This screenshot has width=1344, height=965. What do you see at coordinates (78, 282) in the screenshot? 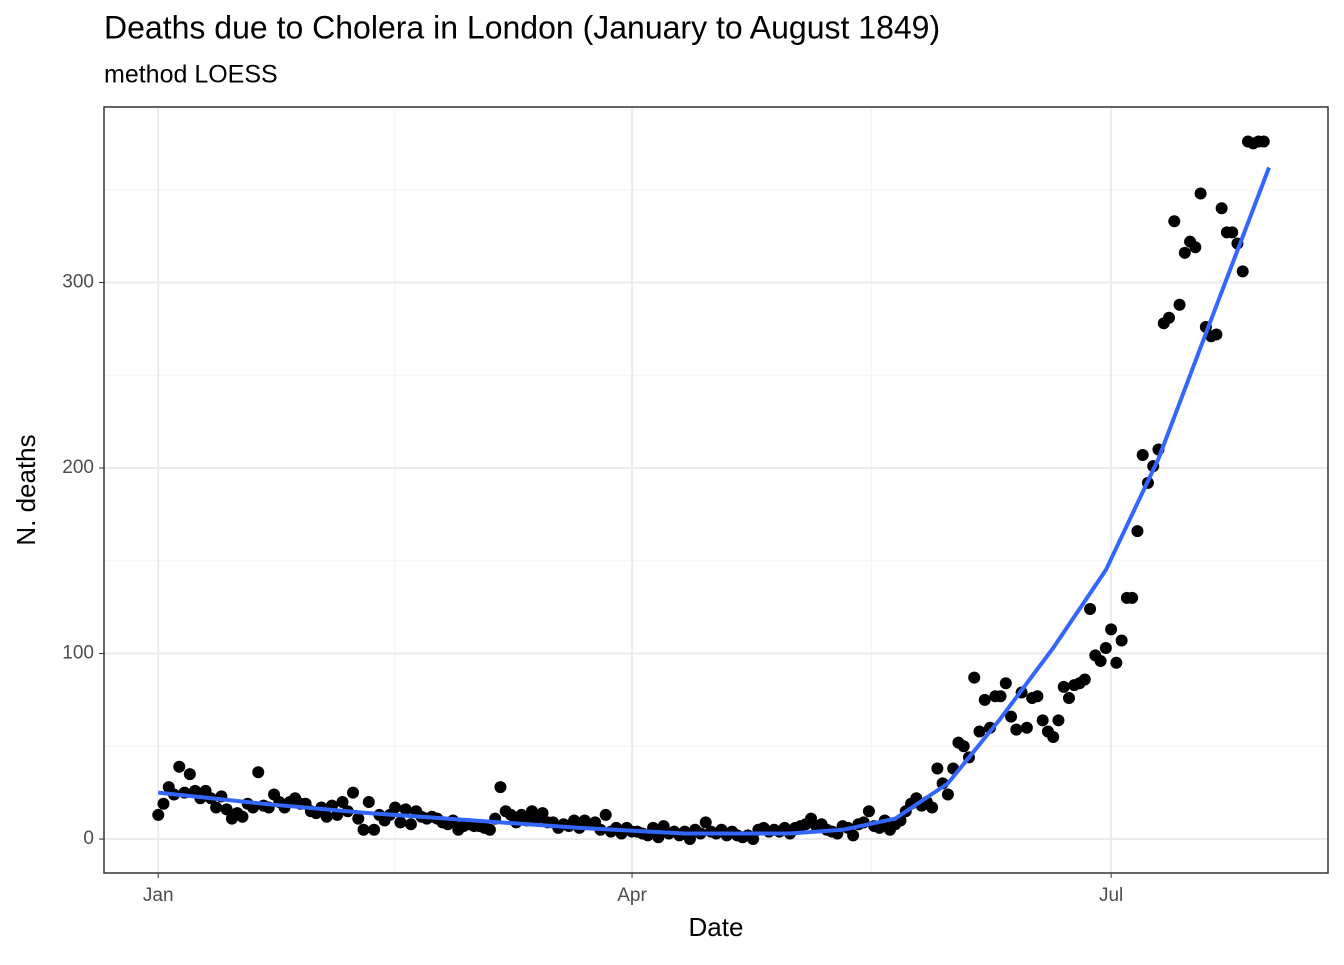
I see `y-tick-label: 300` at bounding box center [78, 282].